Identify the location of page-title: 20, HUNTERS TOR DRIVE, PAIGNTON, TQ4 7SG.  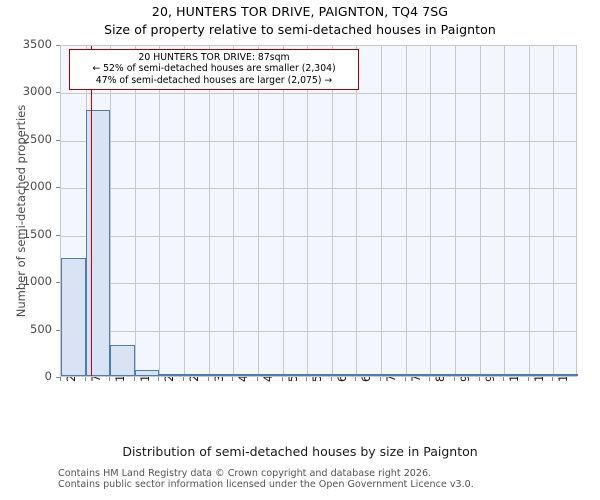
(300, 11).